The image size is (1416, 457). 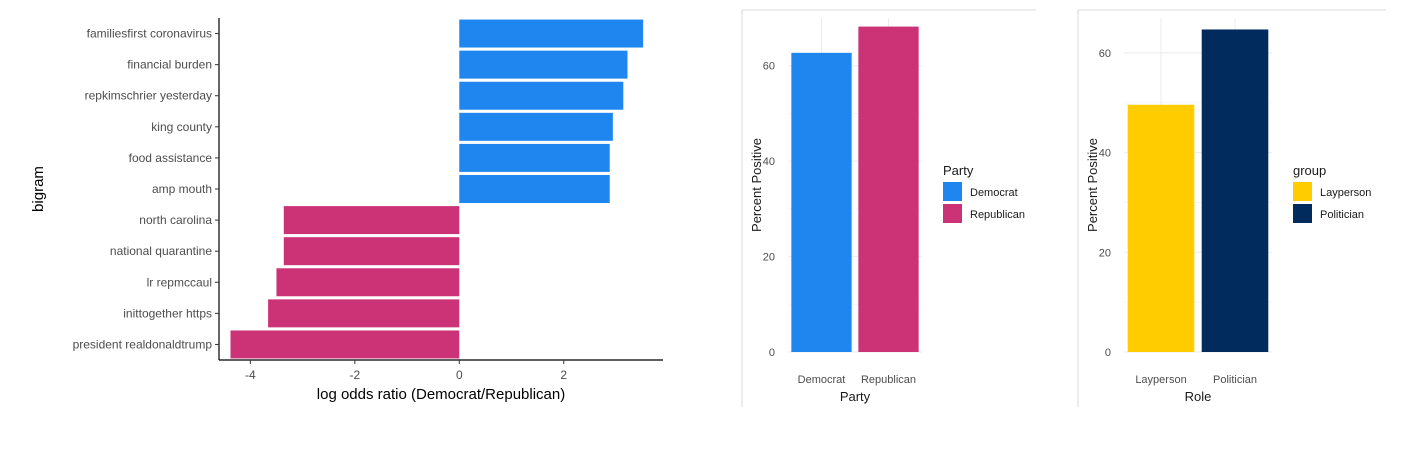 What do you see at coordinates (250, 375) in the screenshot?
I see `x-tick-label: -4` at bounding box center [250, 375].